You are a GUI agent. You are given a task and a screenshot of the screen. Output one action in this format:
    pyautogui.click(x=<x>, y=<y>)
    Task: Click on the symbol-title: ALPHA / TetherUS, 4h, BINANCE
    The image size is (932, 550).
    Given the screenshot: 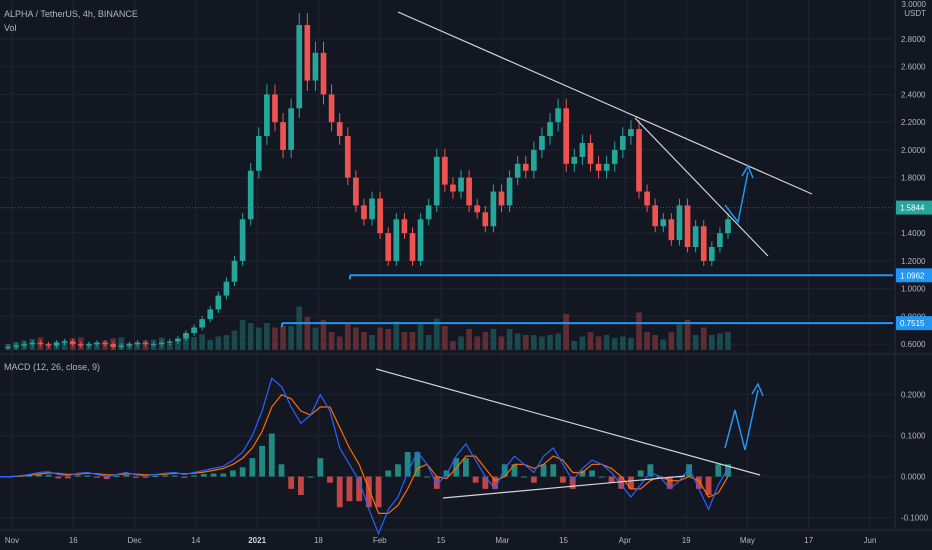 What is the action you would take?
    pyautogui.click(x=71, y=14)
    